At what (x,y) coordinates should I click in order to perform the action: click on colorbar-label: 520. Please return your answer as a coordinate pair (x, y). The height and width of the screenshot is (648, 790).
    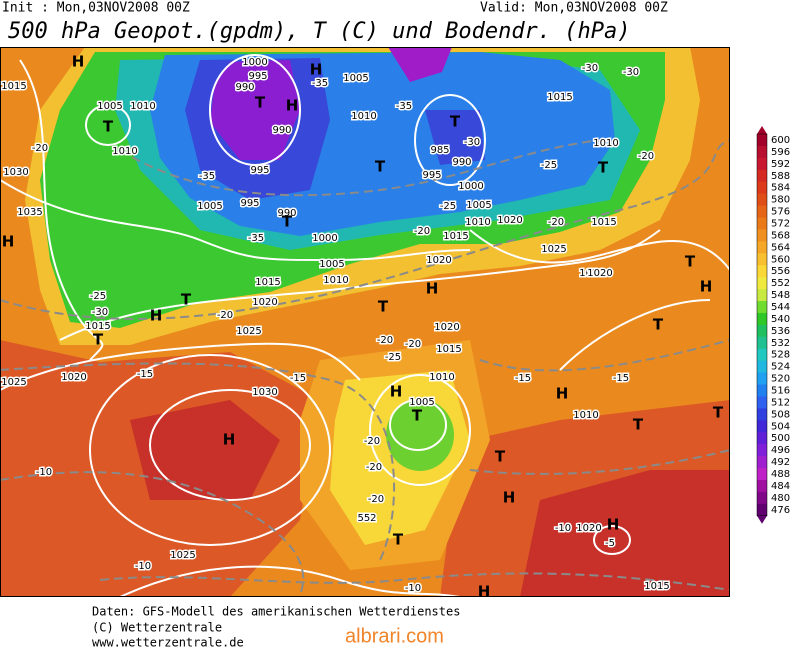
    Looking at the image, I should click on (780, 379).